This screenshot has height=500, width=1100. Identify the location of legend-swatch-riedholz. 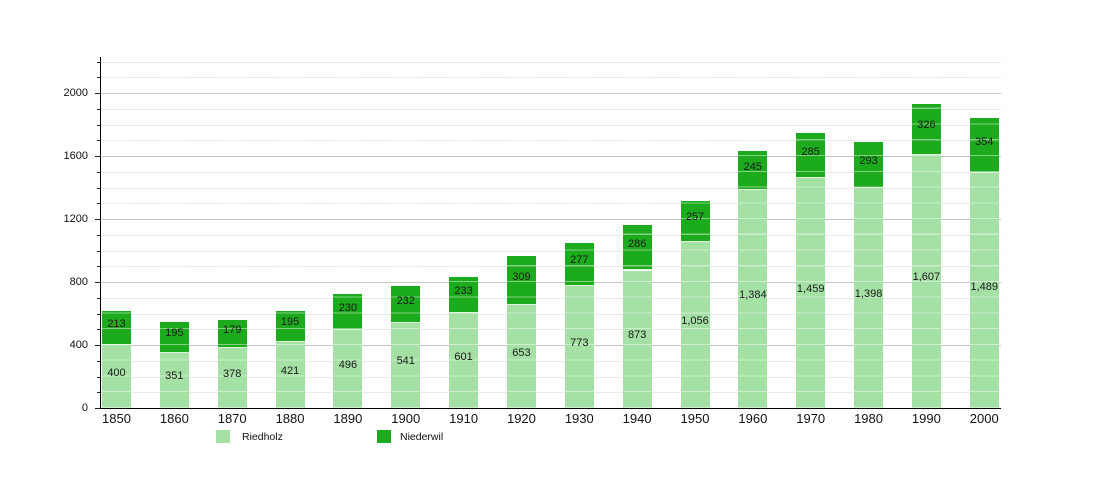
(223, 436).